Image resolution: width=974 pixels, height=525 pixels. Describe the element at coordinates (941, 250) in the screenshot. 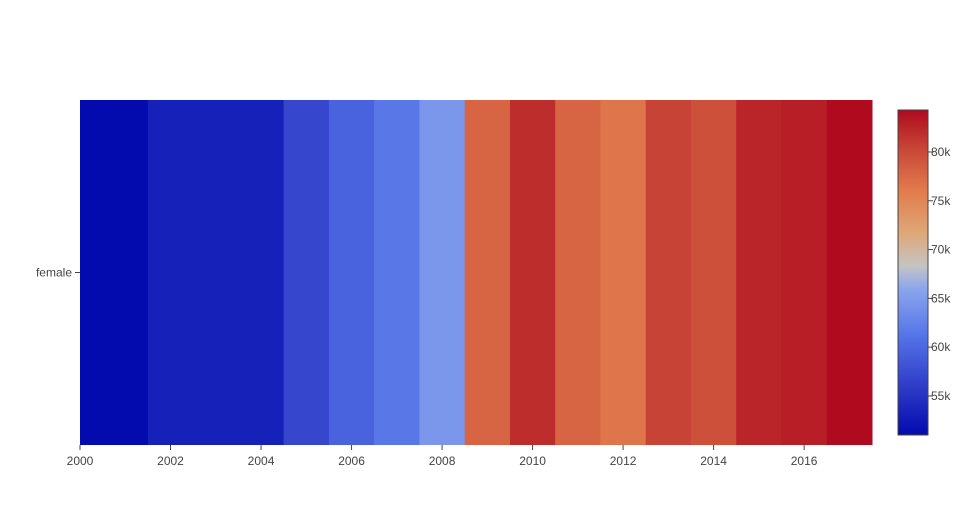

I see `colorbar-tick-label: 70k` at that location.